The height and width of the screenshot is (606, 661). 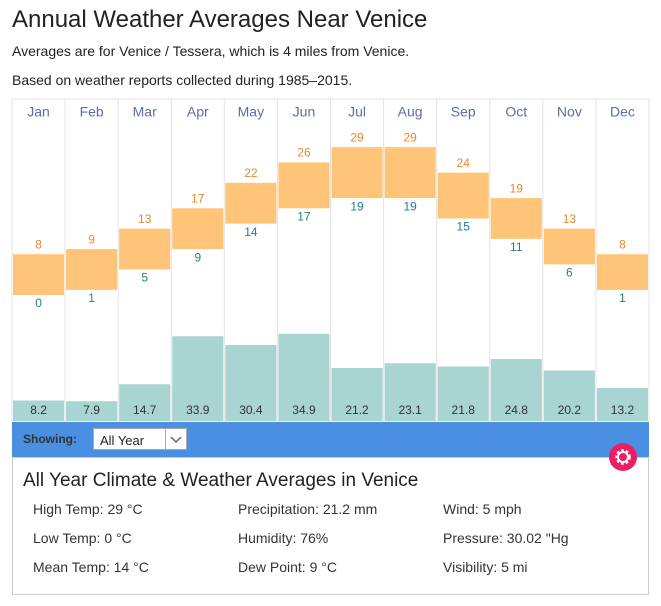 I want to click on period-select: All Year, so click(x=140, y=439).